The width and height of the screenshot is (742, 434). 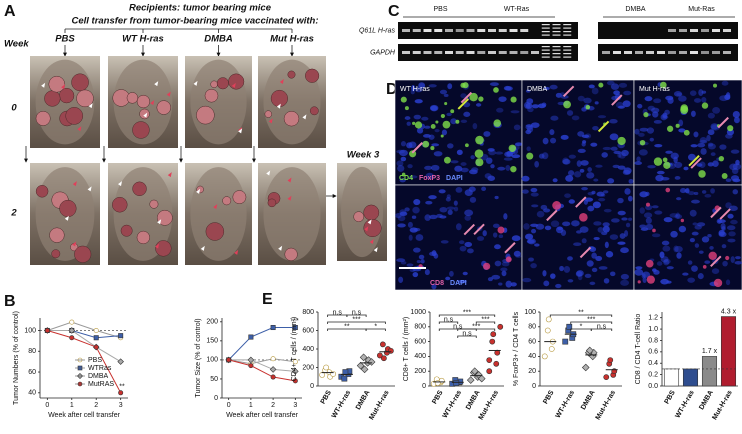 What do you see at coordinates (377, 30) in the screenshot?
I see `gel-row-label: Q61L H-ras` at bounding box center [377, 30].